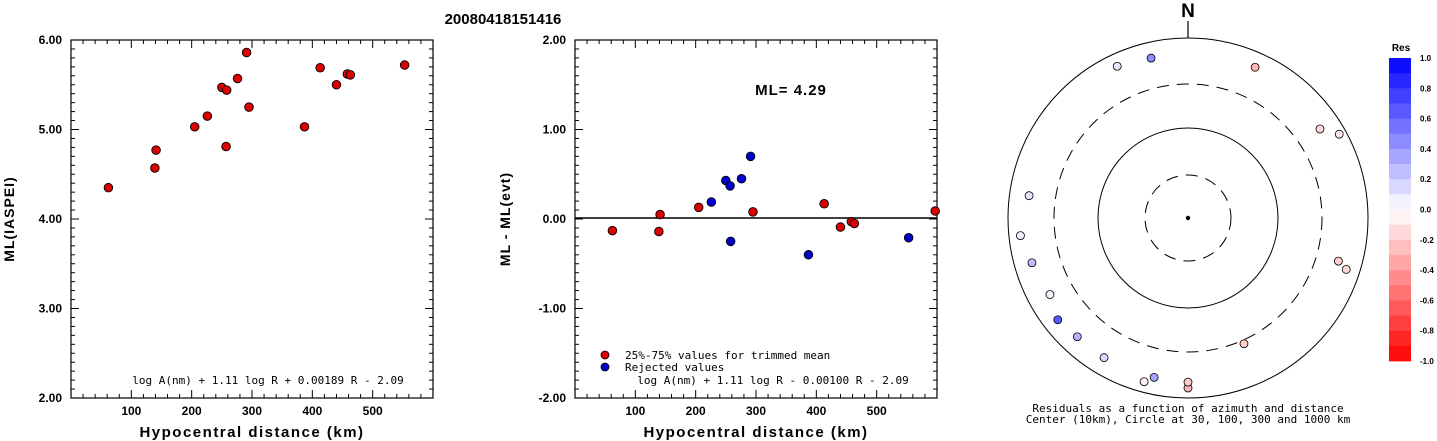  What do you see at coordinates (312, 411) in the screenshot?
I see `p1-x-tick-label: 400` at bounding box center [312, 411].